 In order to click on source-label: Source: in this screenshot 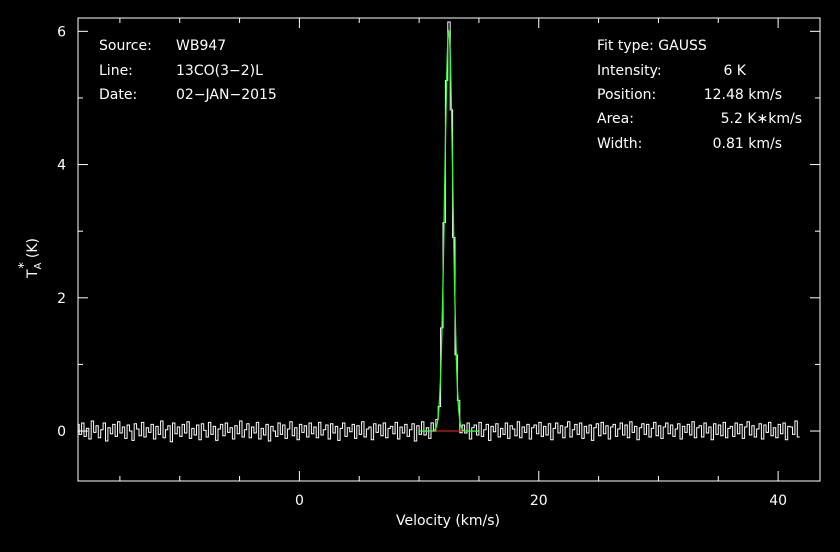, I will do `click(125, 46)`.